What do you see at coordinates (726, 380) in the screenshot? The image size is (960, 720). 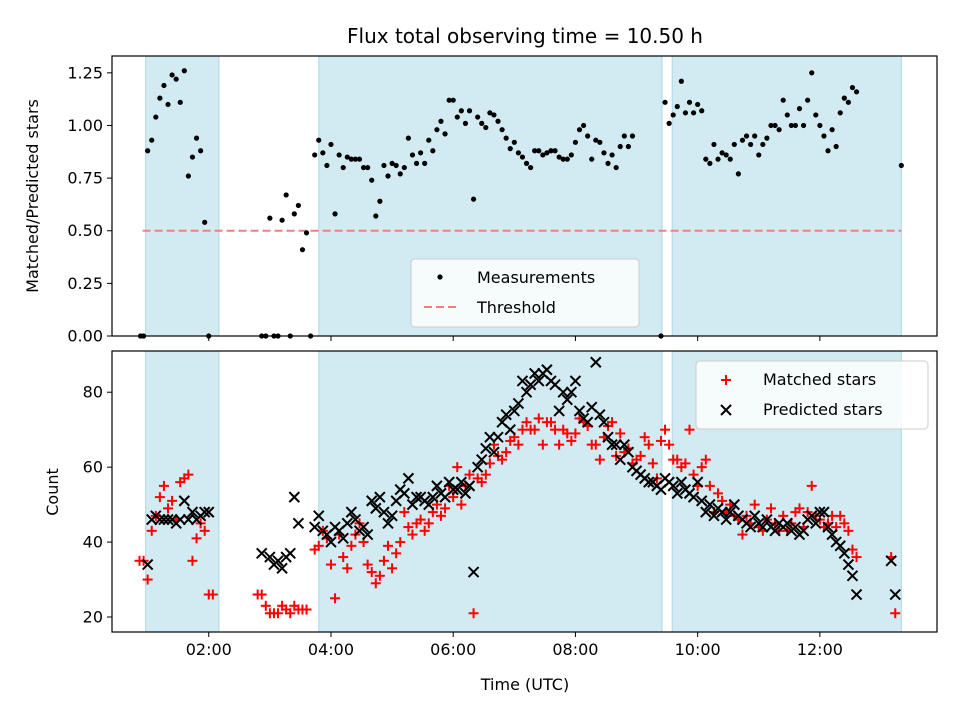 I see `legend-matched-marker` at bounding box center [726, 380].